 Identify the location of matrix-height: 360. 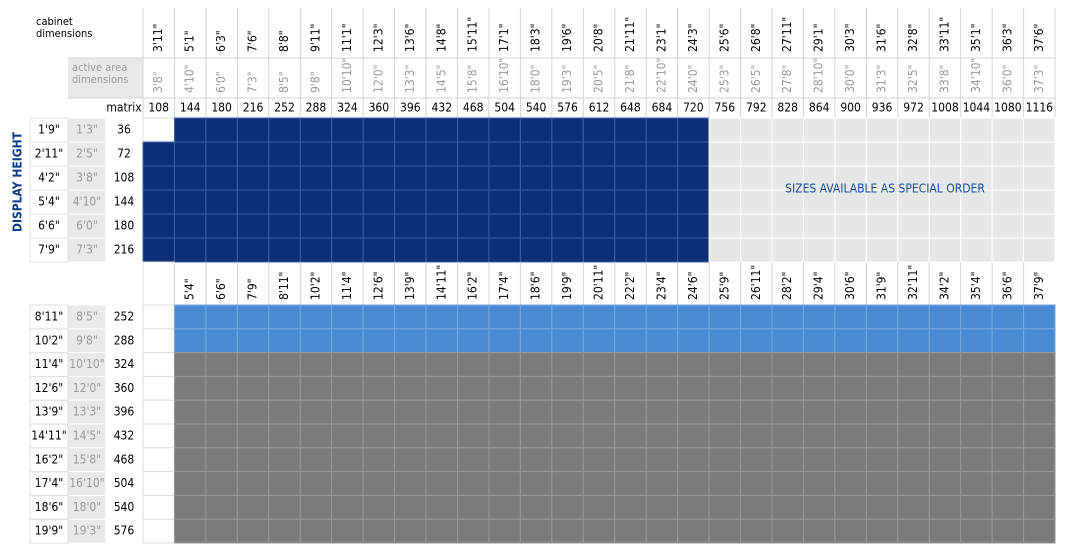
(124, 388).